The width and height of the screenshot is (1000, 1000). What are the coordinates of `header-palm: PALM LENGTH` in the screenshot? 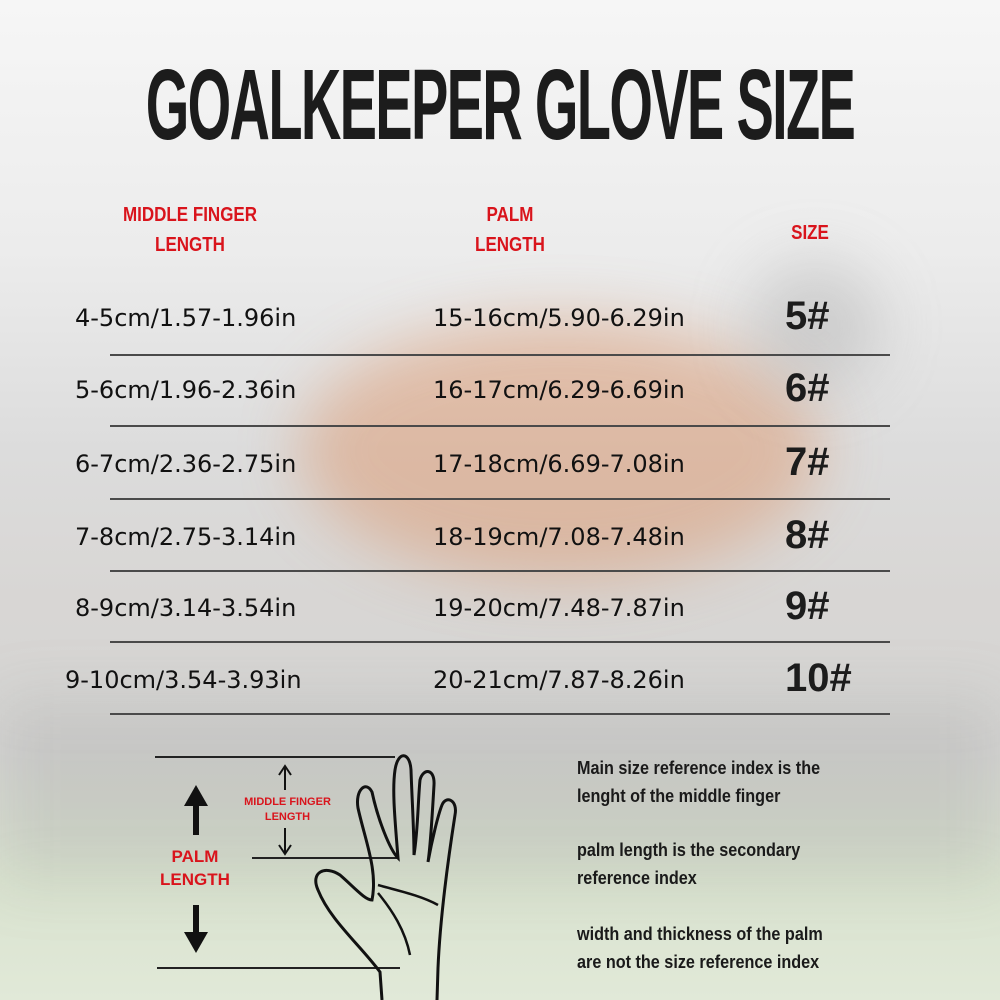 It's located at (510, 230).